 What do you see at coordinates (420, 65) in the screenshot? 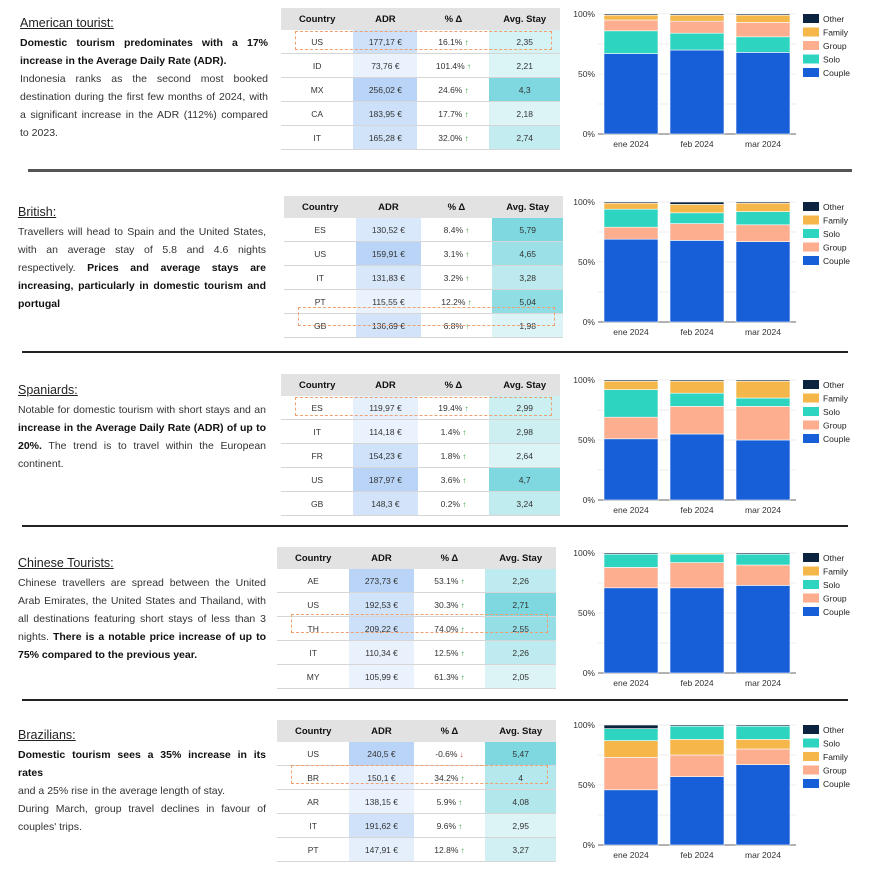
I see `table-row: ID 73,76 €101.4% ↑ 2,21` at bounding box center [420, 65].